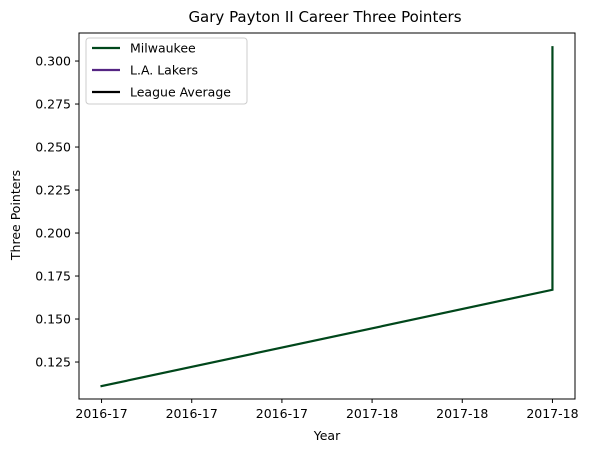 The height and width of the screenshot is (453, 591). I want to click on x-axis-label: Year, so click(327, 435).